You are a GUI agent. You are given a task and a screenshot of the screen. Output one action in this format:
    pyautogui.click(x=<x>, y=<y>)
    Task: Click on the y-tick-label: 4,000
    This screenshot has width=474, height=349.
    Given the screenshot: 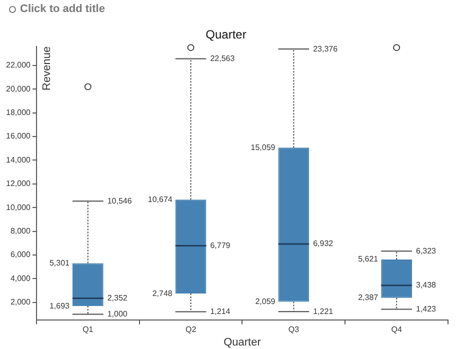 What is the action you would take?
    pyautogui.click(x=21, y=278)
    